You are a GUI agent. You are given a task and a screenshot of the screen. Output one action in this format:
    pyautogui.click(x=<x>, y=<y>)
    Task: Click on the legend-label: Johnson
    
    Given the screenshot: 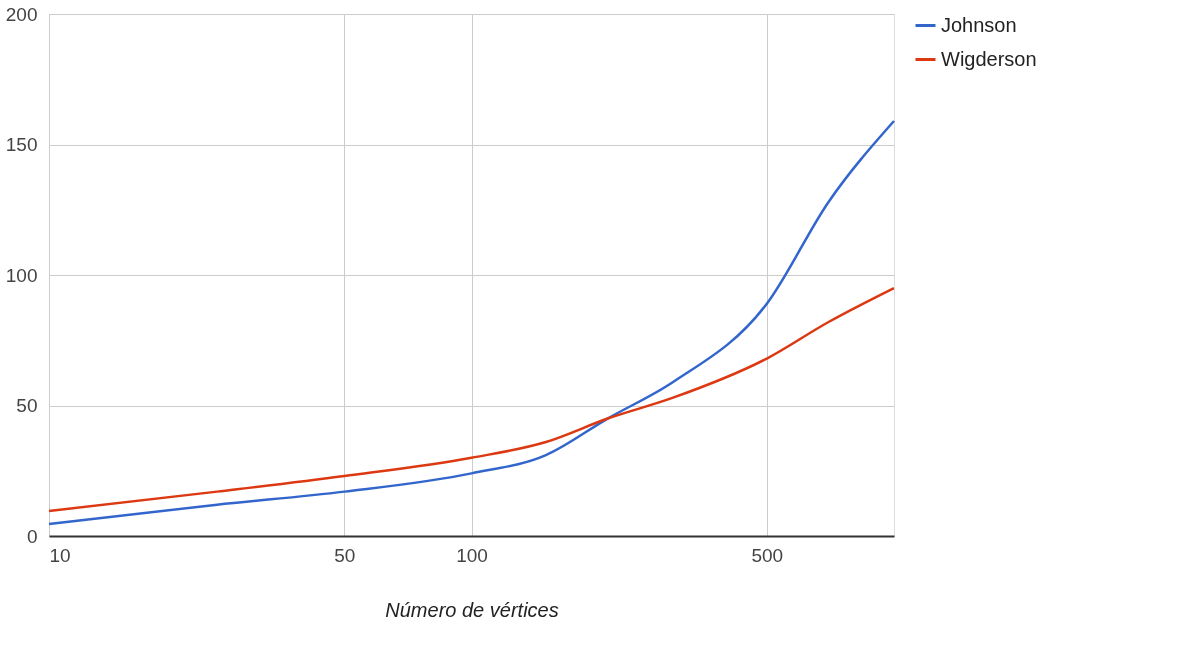 What is the action you would take?
    pyautogui.click(x=979, y=24)
    